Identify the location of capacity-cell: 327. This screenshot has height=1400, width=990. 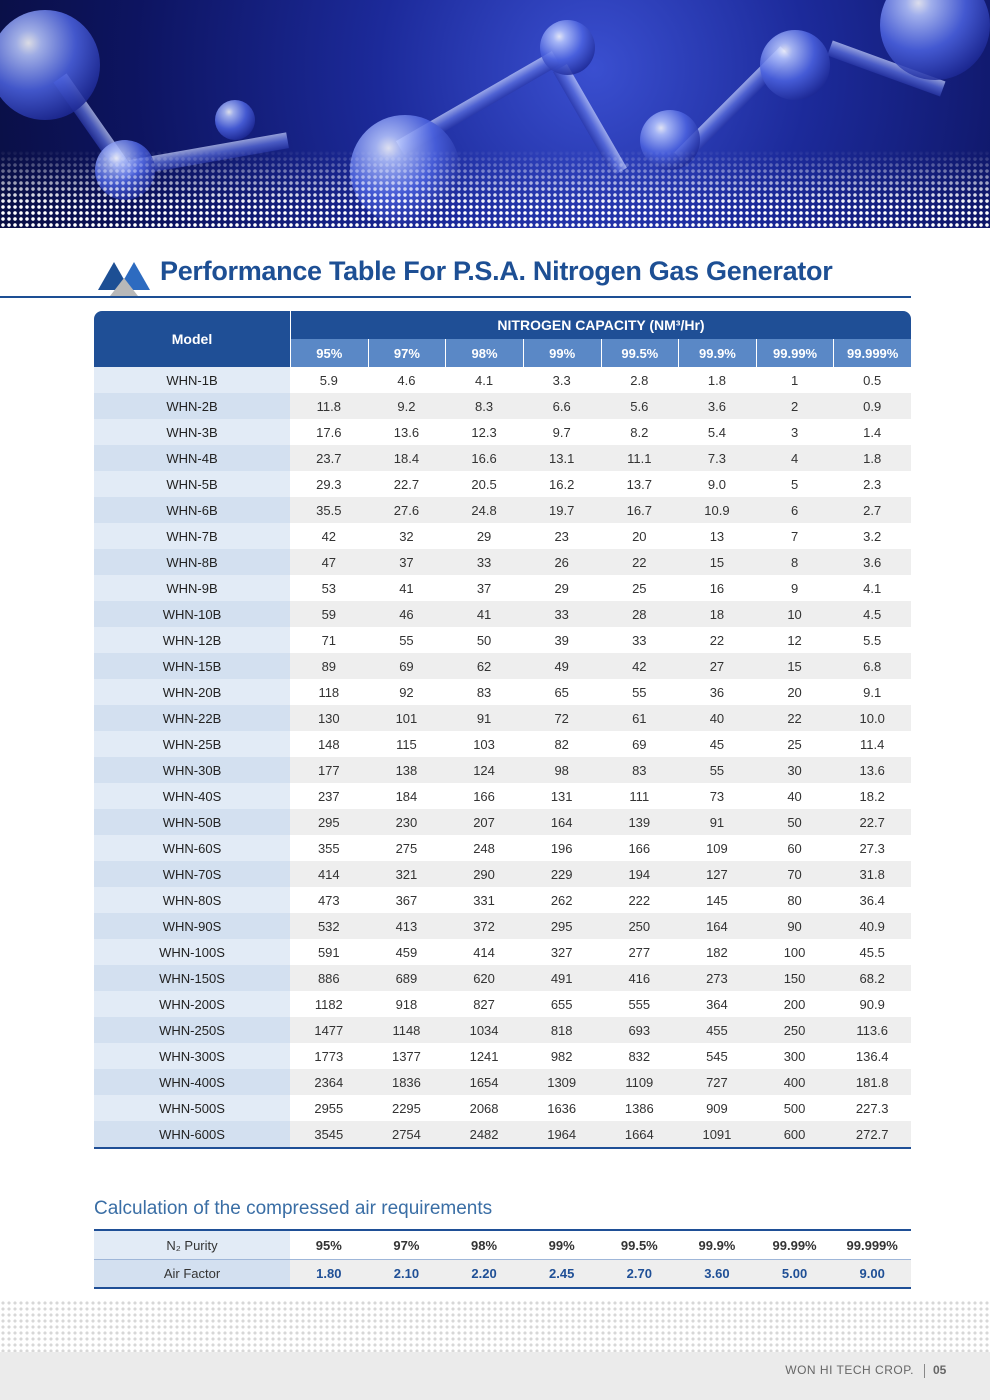
(561, 952).